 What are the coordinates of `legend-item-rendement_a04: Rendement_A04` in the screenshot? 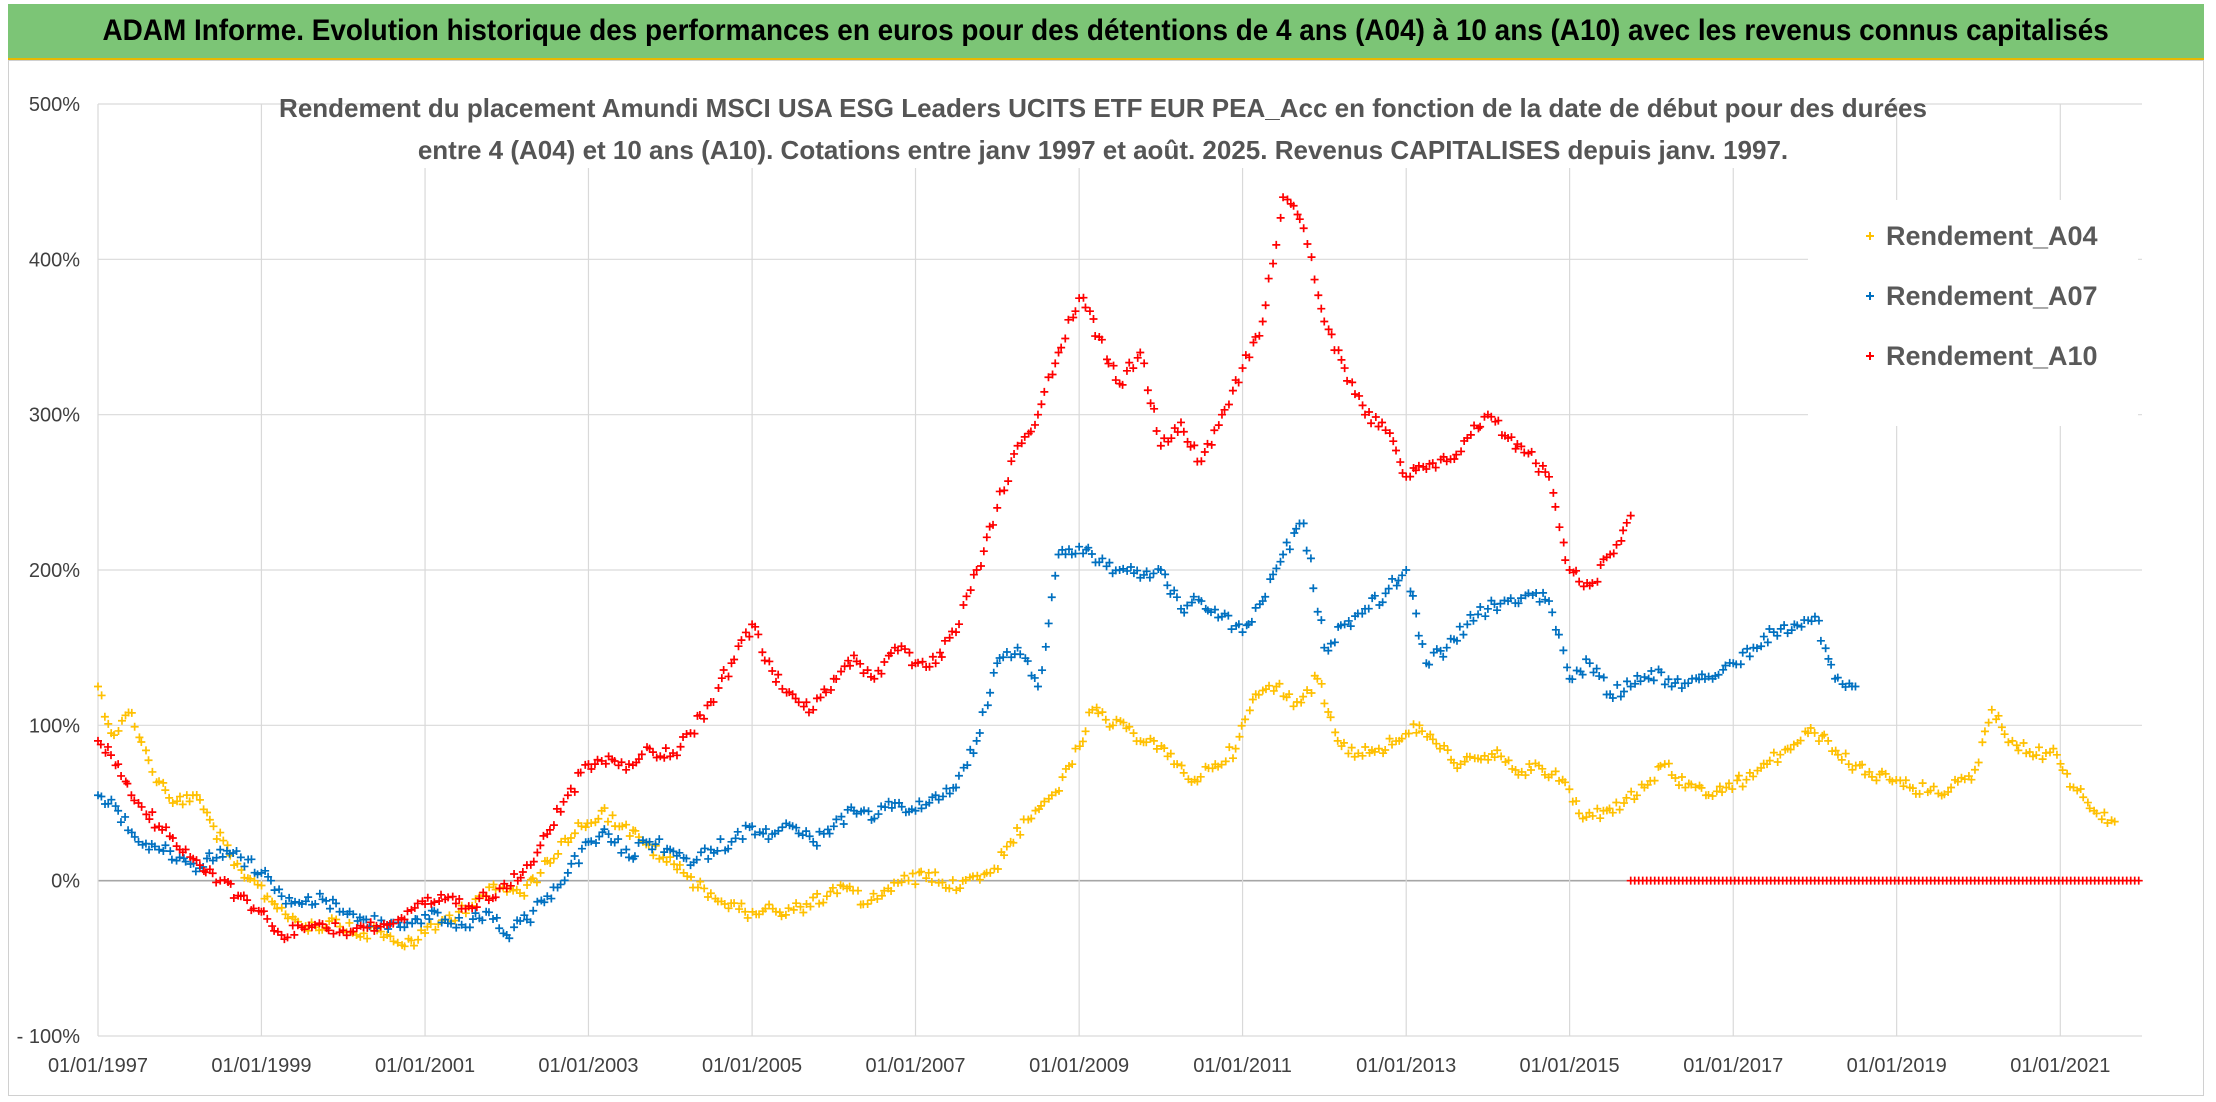 It's located at (1982, 236).